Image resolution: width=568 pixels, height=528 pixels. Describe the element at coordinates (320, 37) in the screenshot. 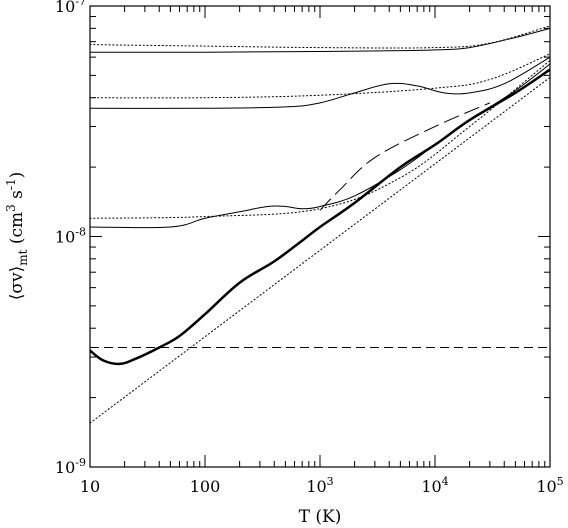

I see `series-line-2-dotted` at that location.